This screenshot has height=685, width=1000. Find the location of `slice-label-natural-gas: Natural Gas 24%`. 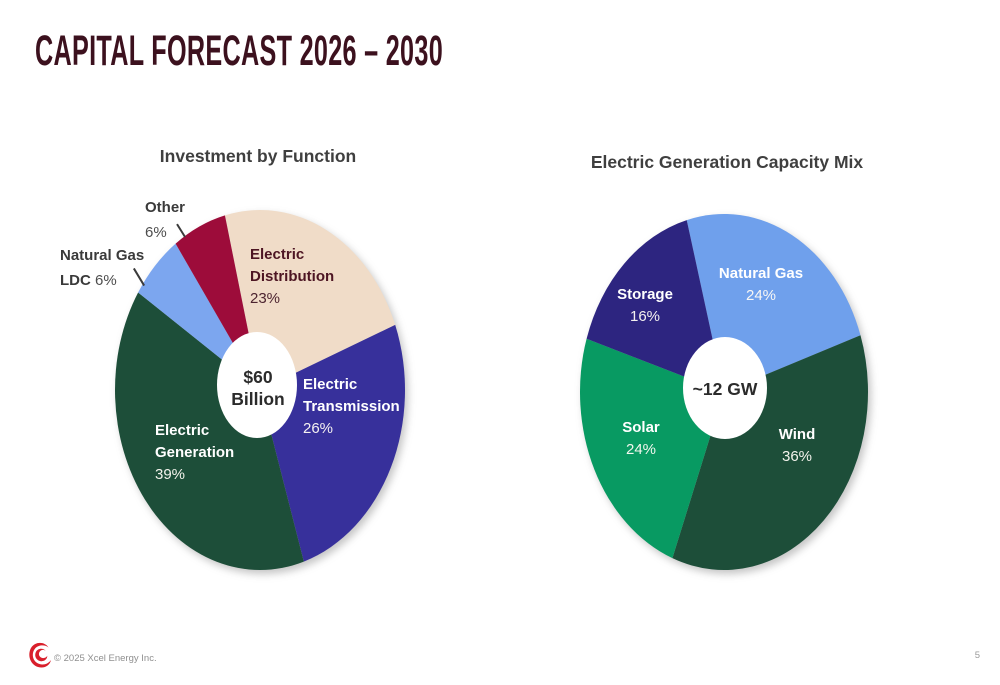

slice-label-natural-gas: Natural Gas 24% is located at coordinates (761, 284).